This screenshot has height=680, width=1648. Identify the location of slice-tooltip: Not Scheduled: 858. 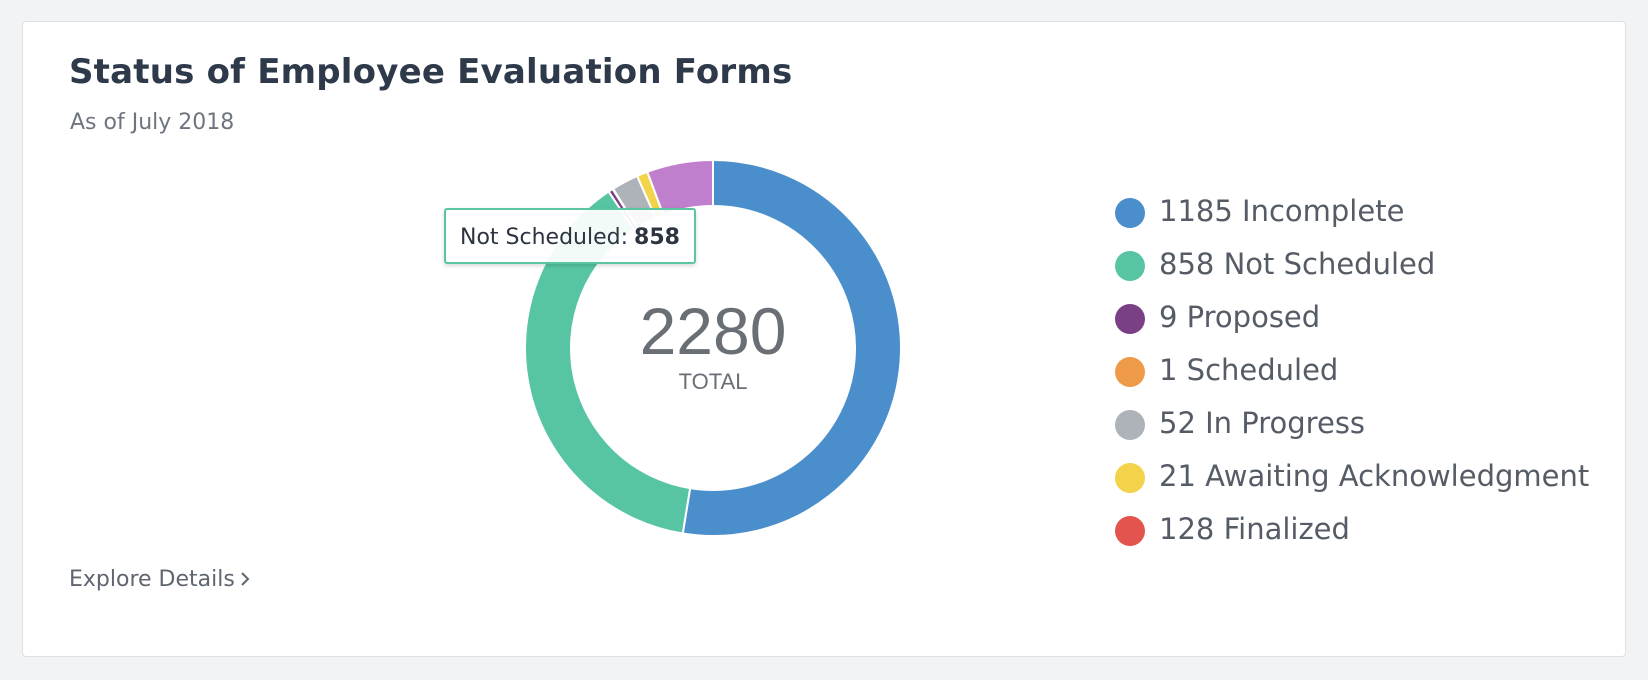
(570, 236).